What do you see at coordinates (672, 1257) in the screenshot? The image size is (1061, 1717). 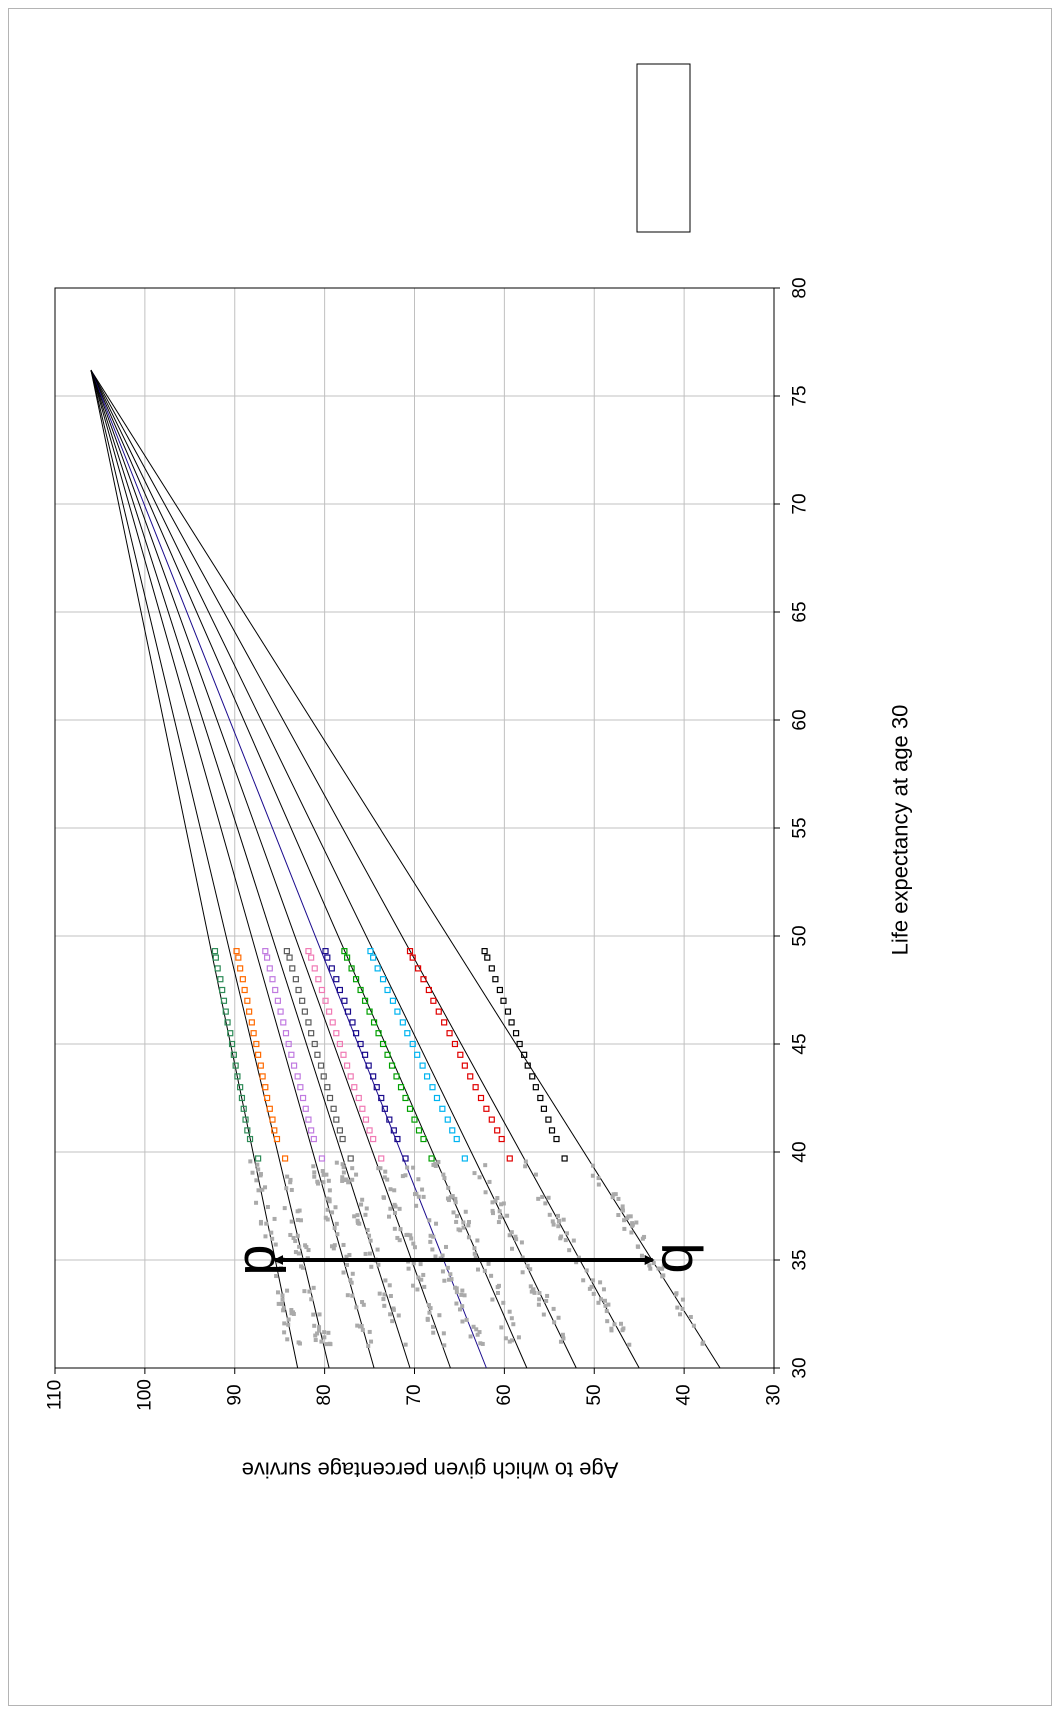 I see `annotation-q: q` at bounding box center [672, 1257].